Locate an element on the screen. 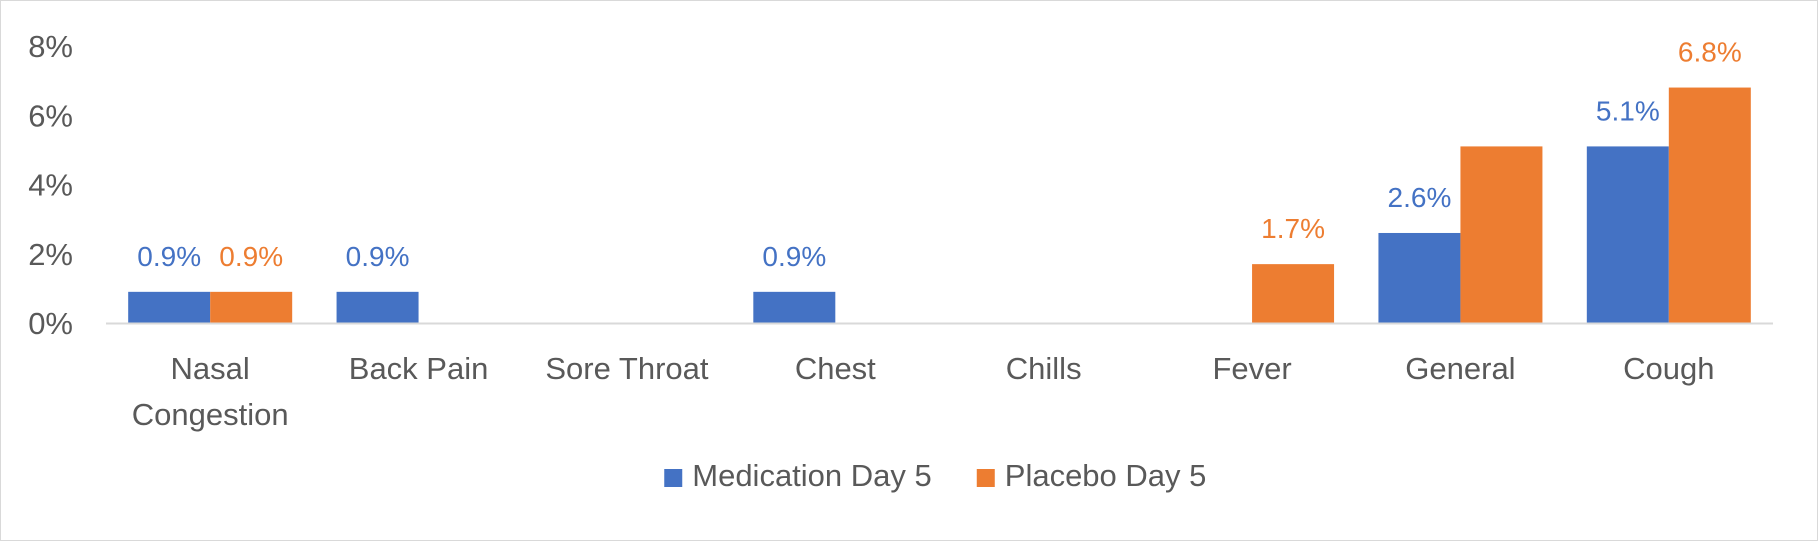 The image size is (1818, 542). x-tick-label: Back Pain is located at coordinates (419, 368).